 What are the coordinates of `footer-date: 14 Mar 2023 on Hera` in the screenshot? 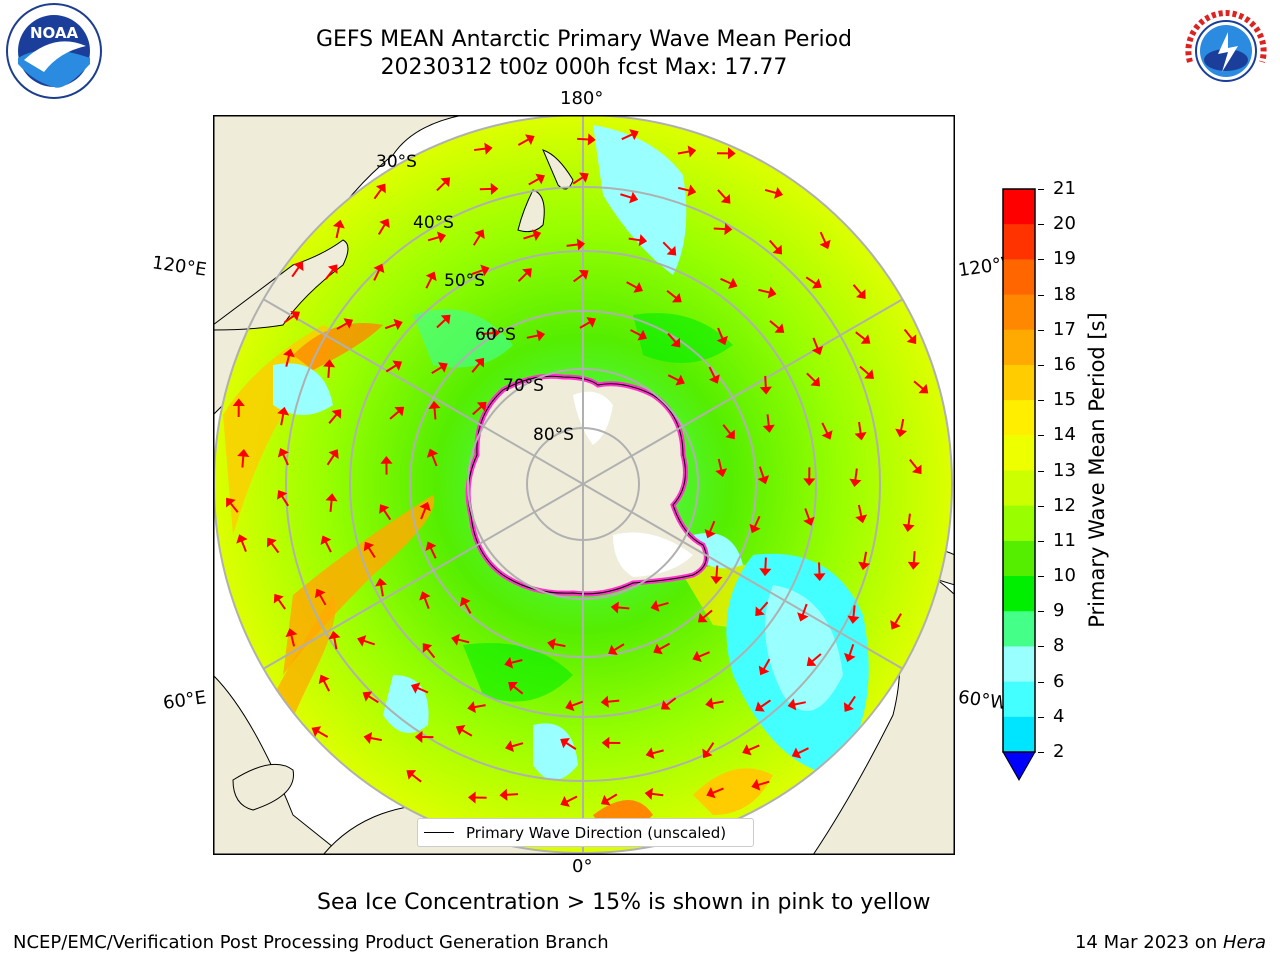 It's located at (1170, 942).